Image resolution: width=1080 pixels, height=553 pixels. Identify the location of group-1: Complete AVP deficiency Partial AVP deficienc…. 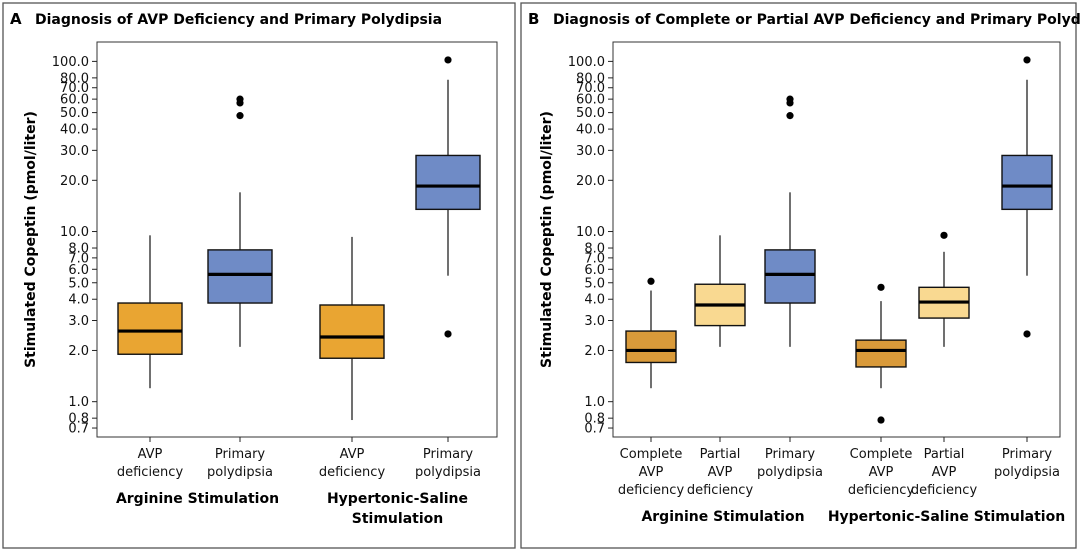
(720, 310).